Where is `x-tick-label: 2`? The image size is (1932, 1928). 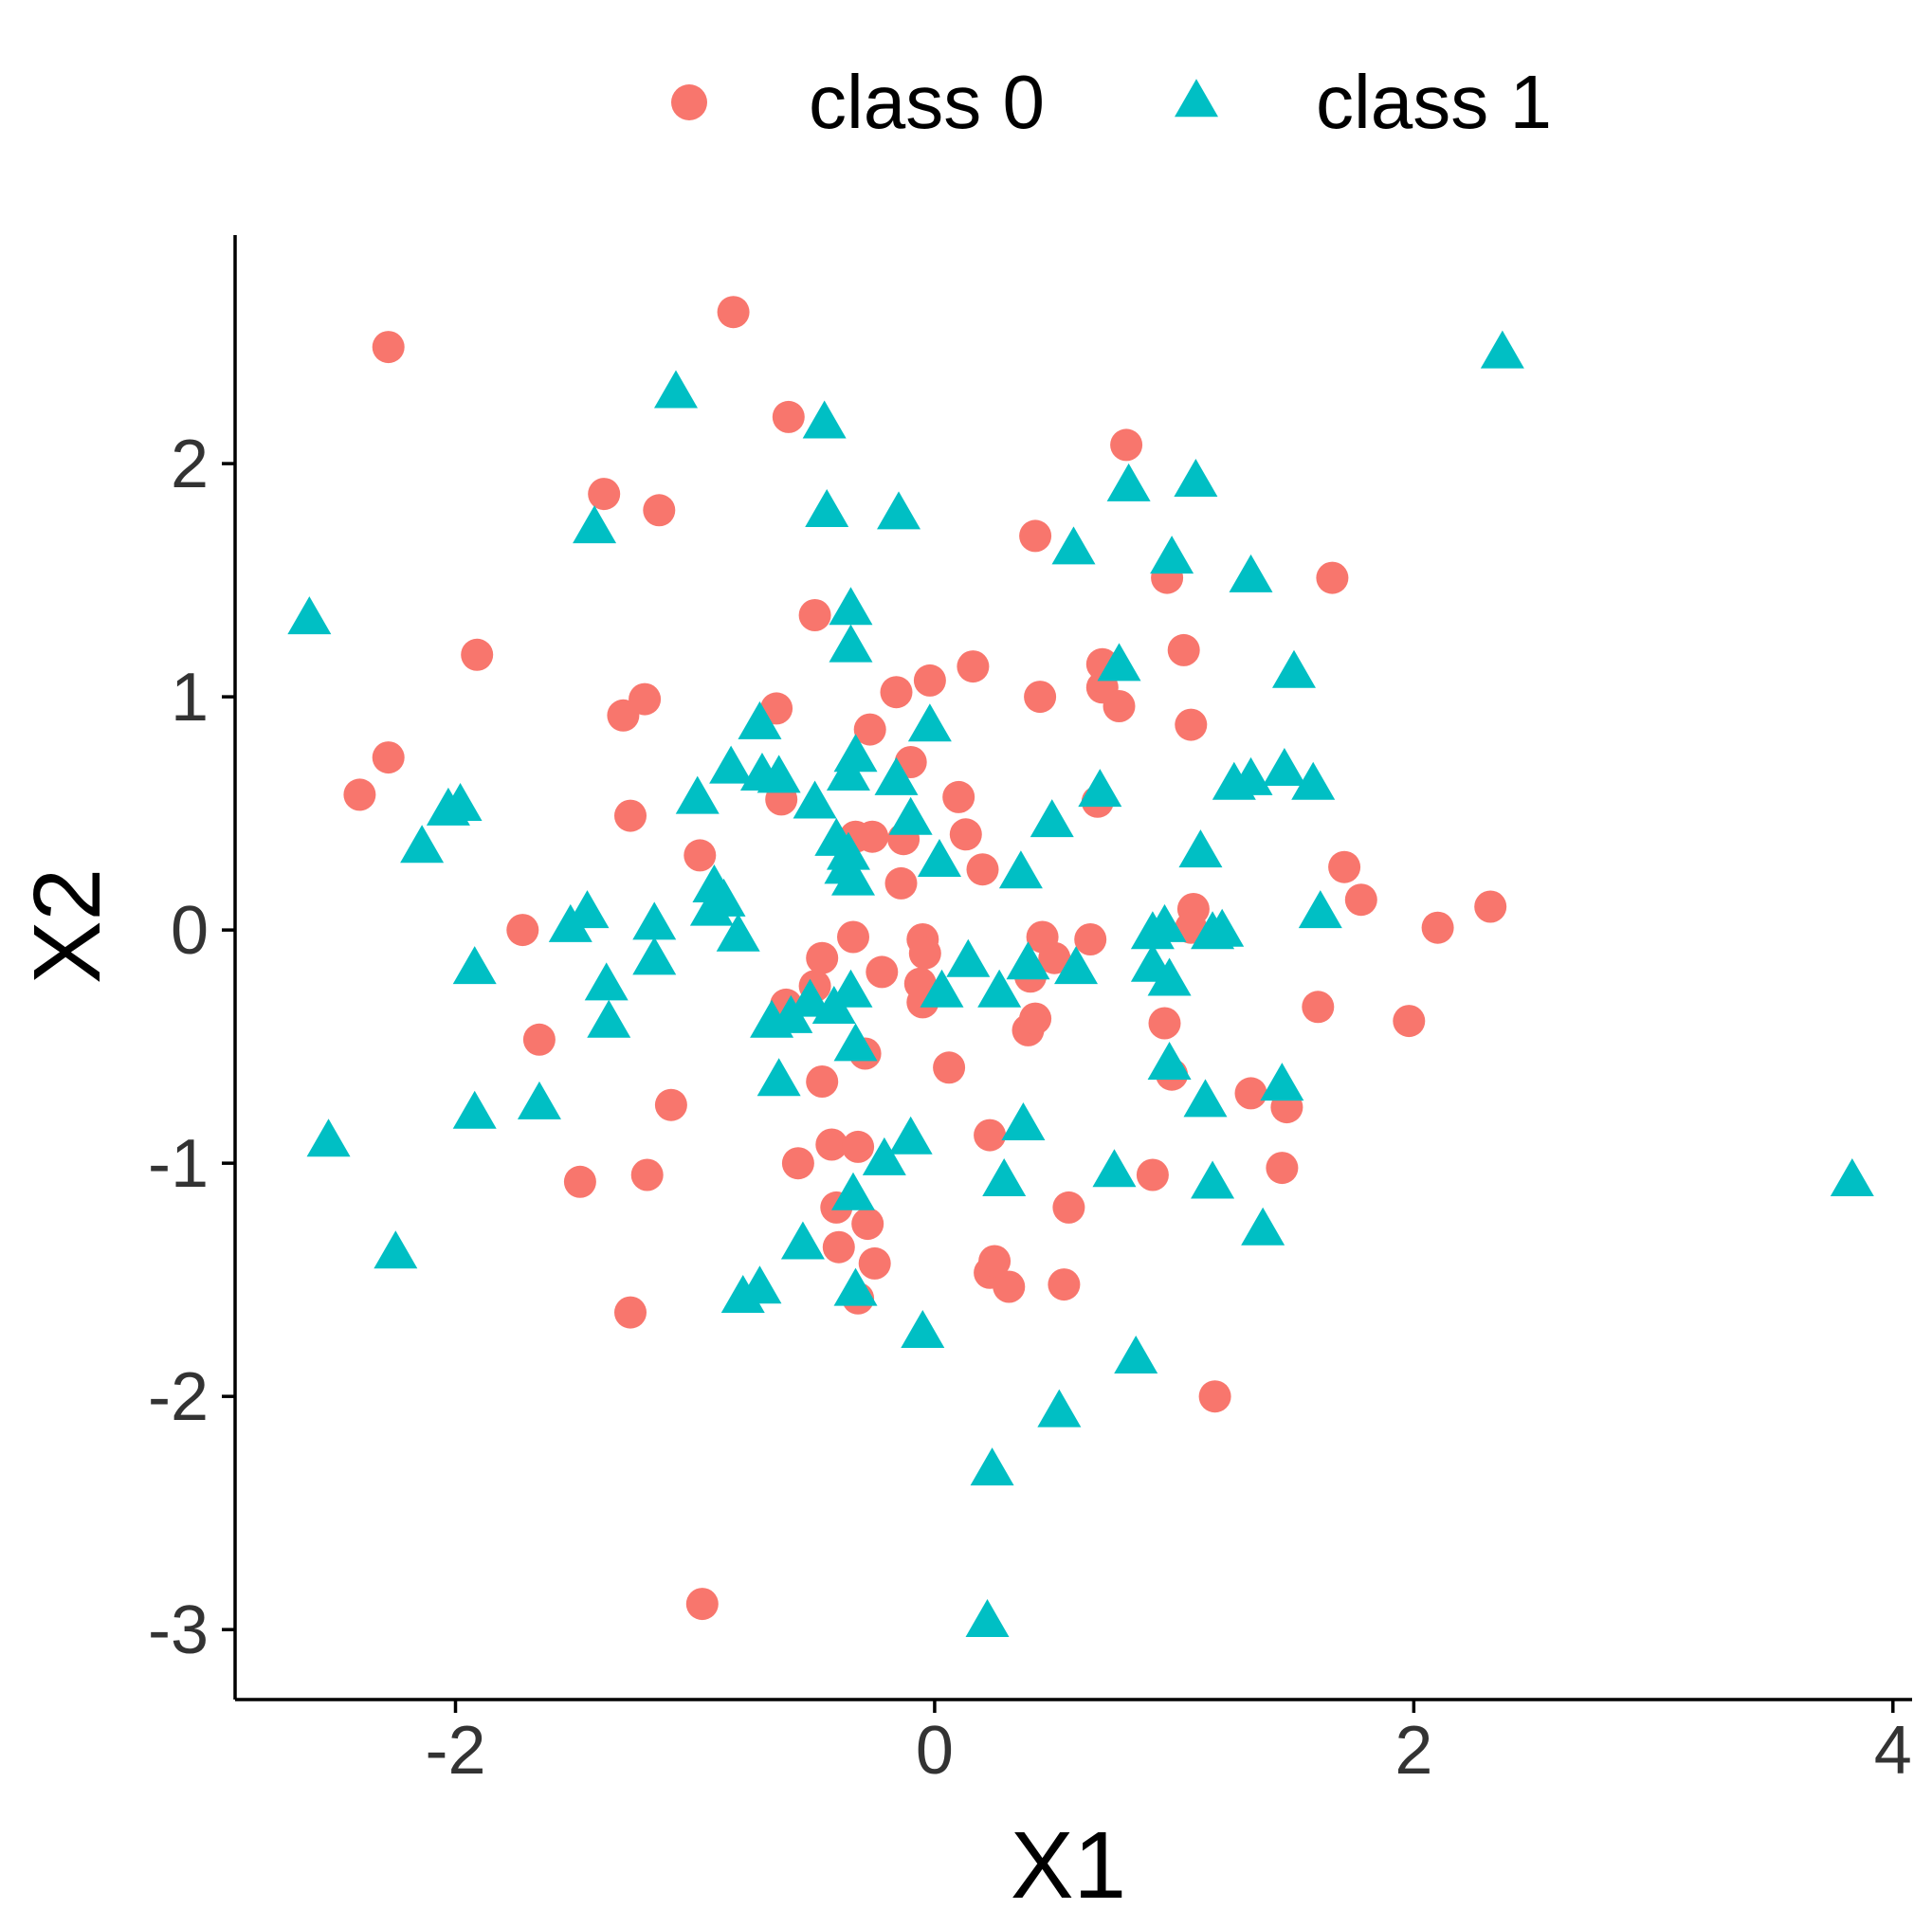
x-tick-label: 2 is located at coordinates (1413, 1751).